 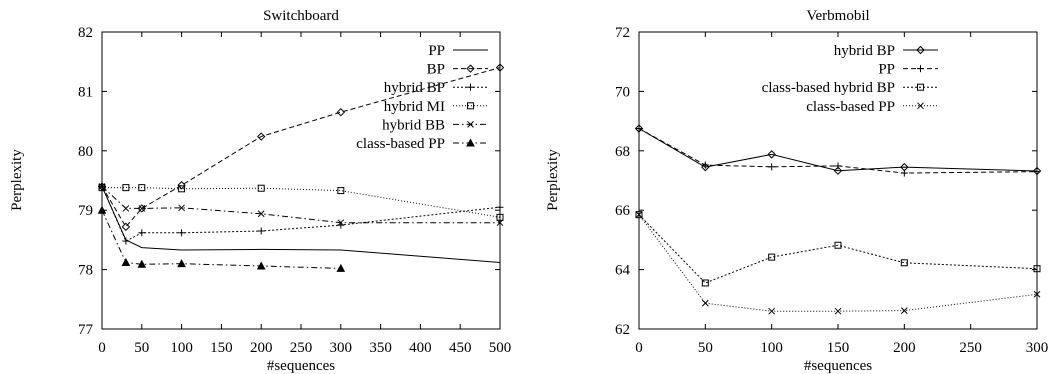 I want to click on series-hybrid-bb, so click(x=301, y=205).